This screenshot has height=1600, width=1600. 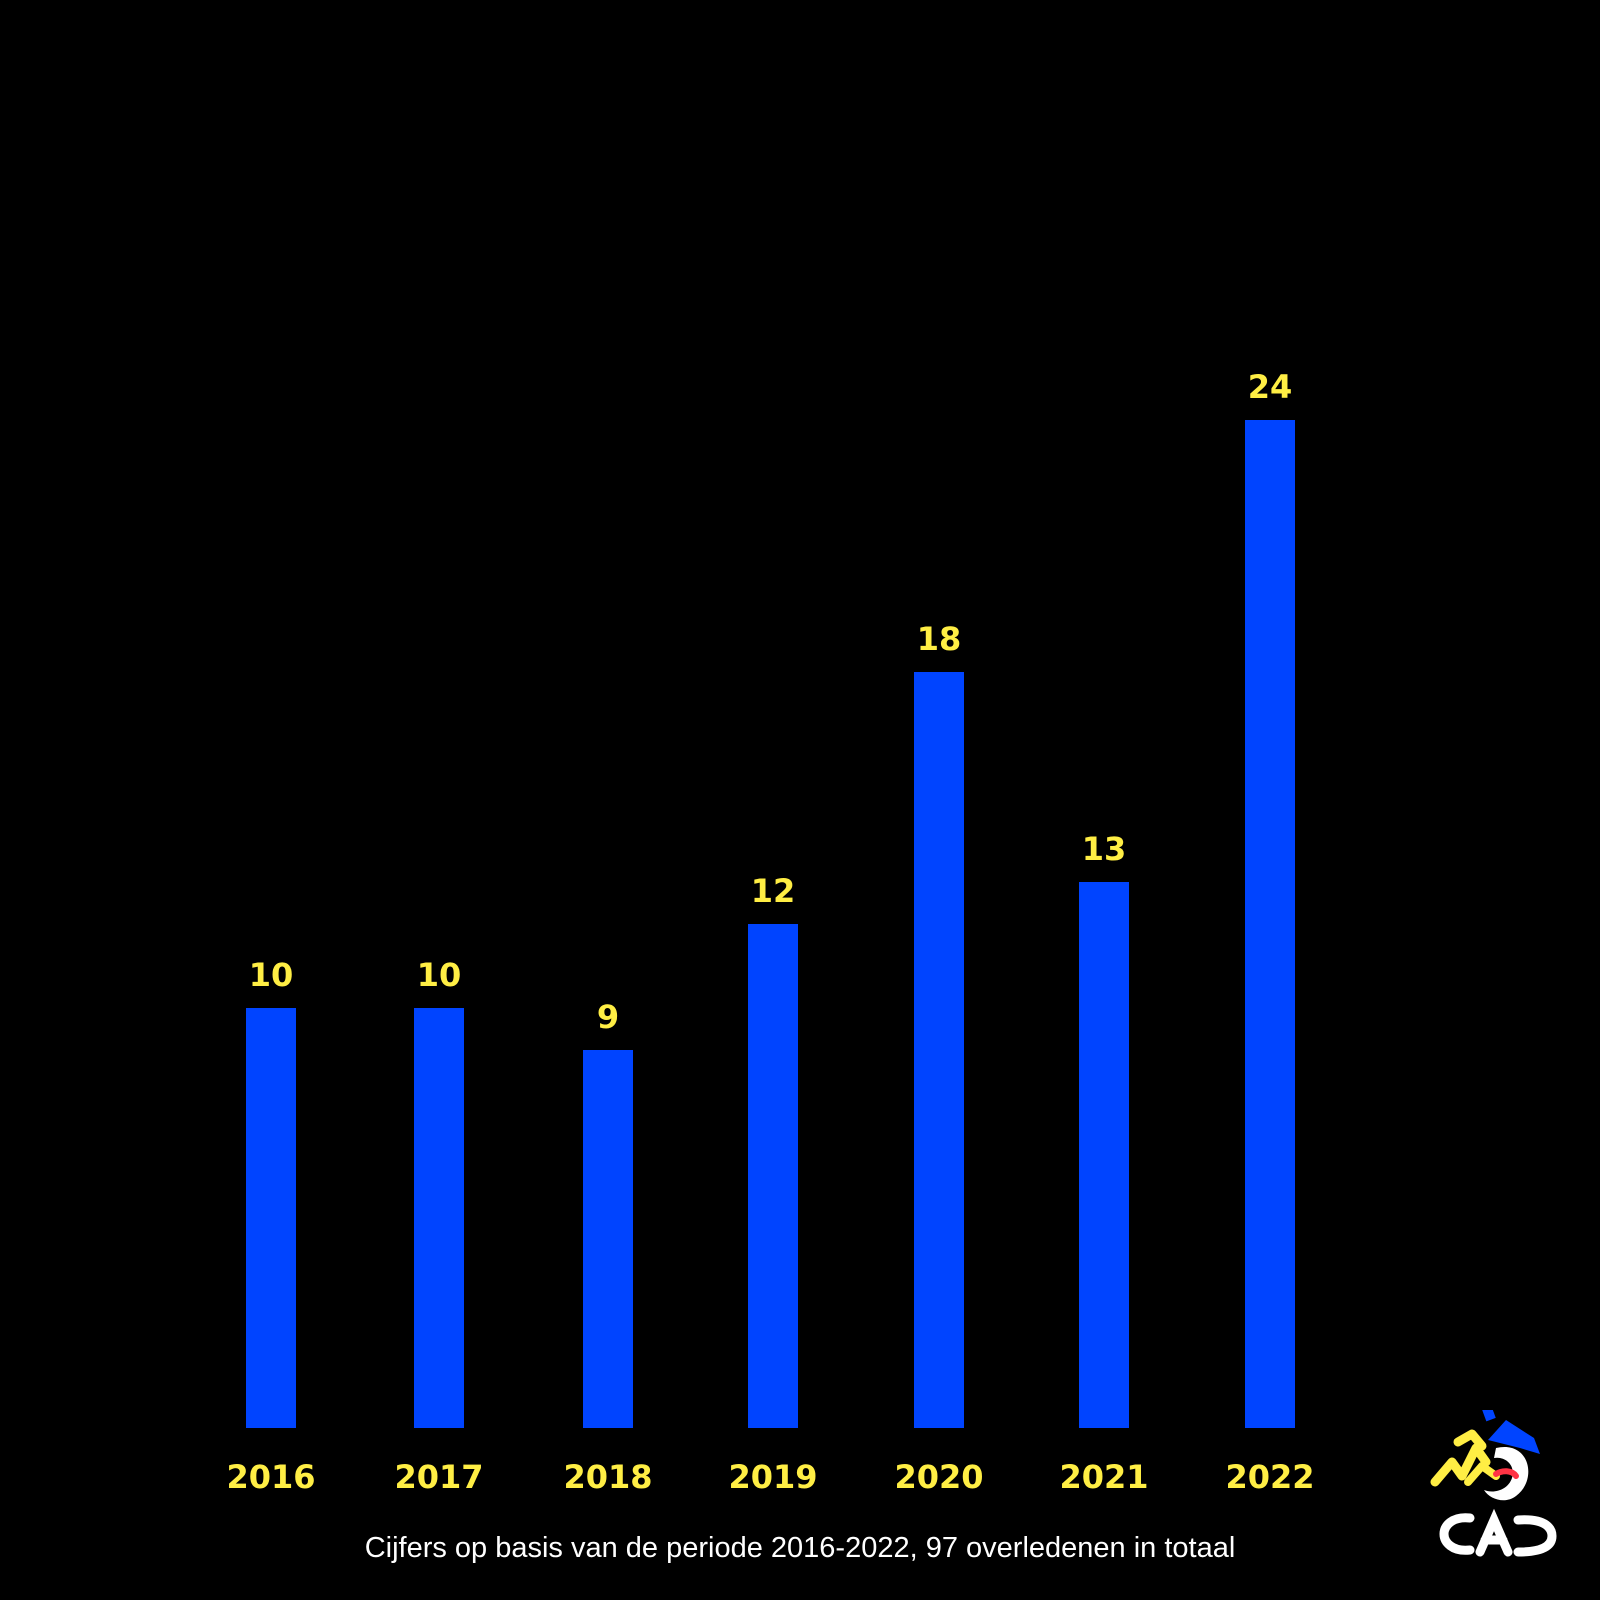 I want to click on category-label-2016: 2016, so click(x=270, y=1477).